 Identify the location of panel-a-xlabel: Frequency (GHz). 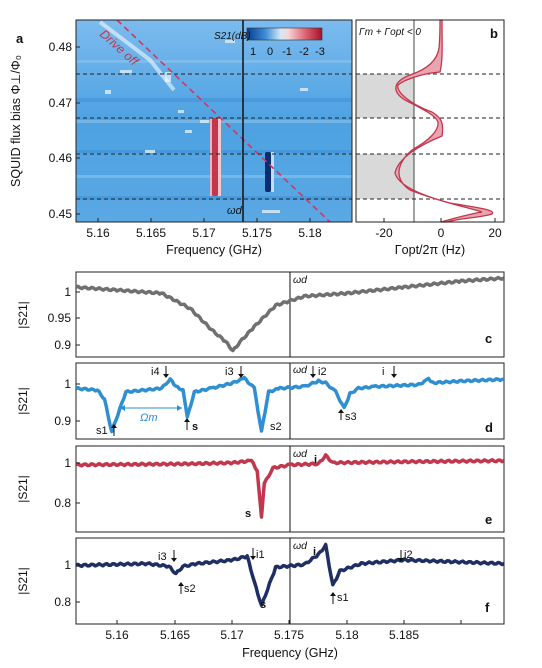
(214, 250).